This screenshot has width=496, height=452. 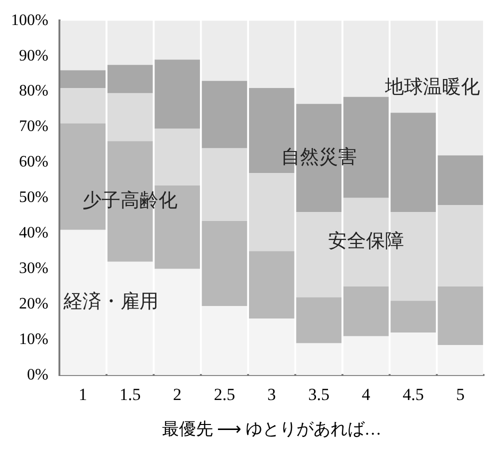 What do you see at coordinates (319, 394) in the screenshot?
I see `x-tick-label: 3.5` at bounding box center [319, 394].